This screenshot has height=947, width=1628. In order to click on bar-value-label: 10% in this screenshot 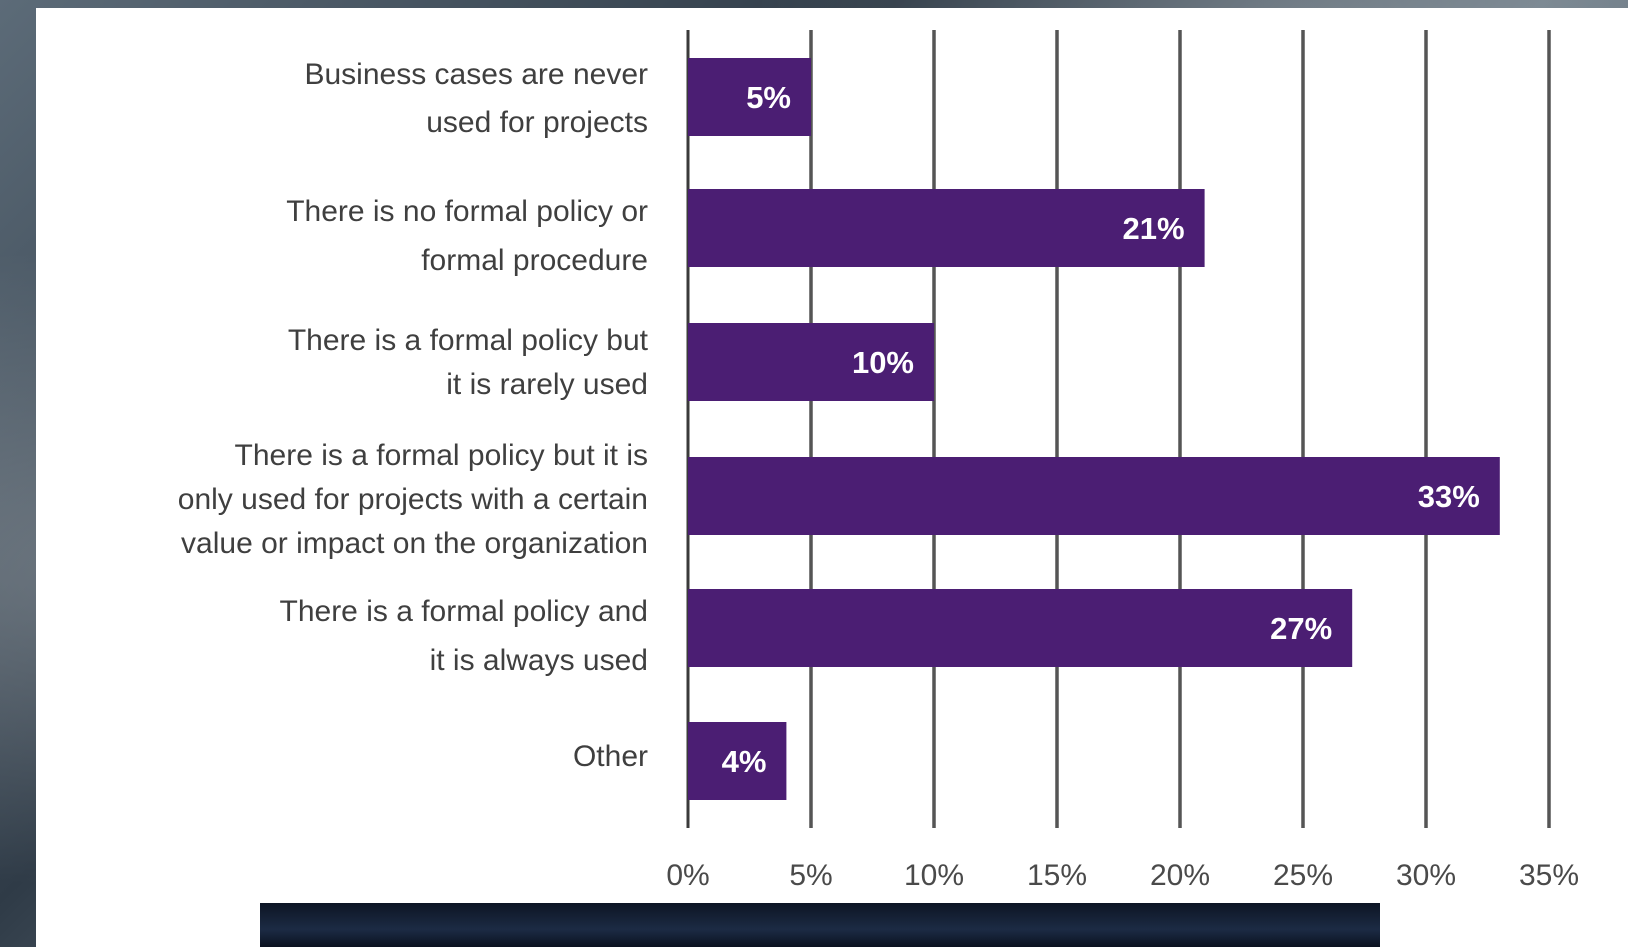, I will do `click(883, 362)`.